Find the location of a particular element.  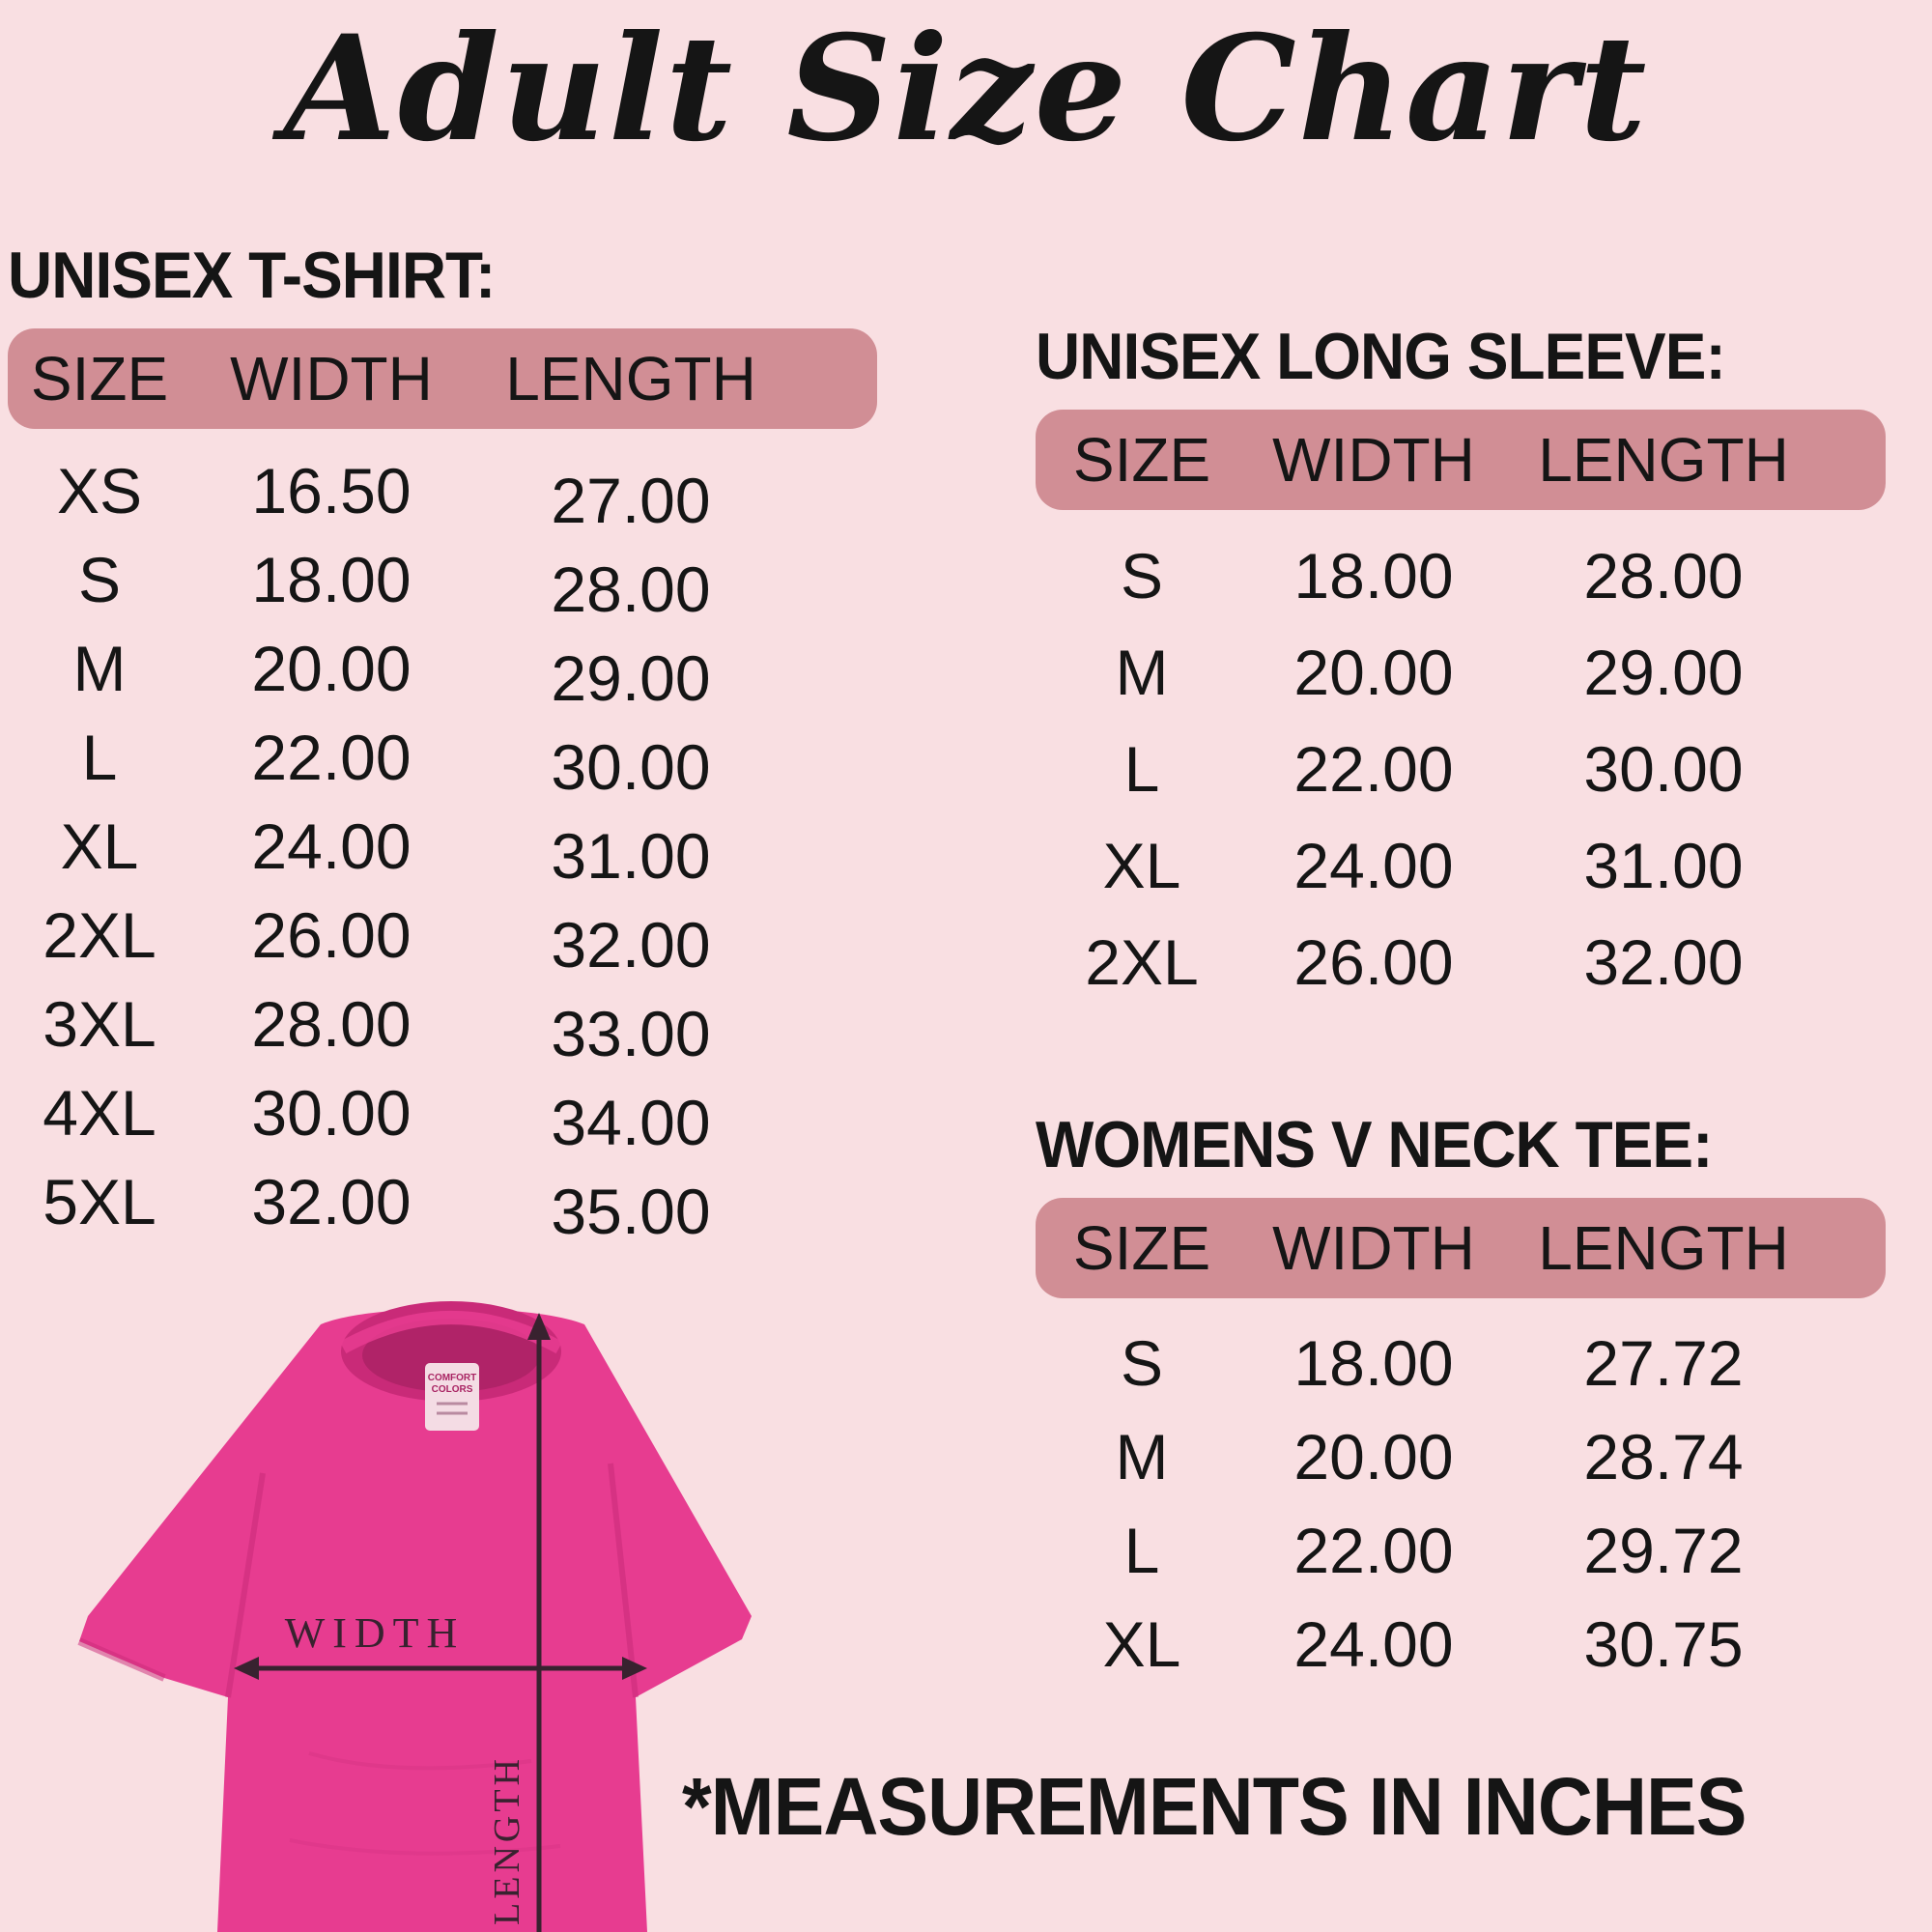

measurements-footnote: *MEASUREMENTS IN INCHES is located at coordinates (1214, 1806).